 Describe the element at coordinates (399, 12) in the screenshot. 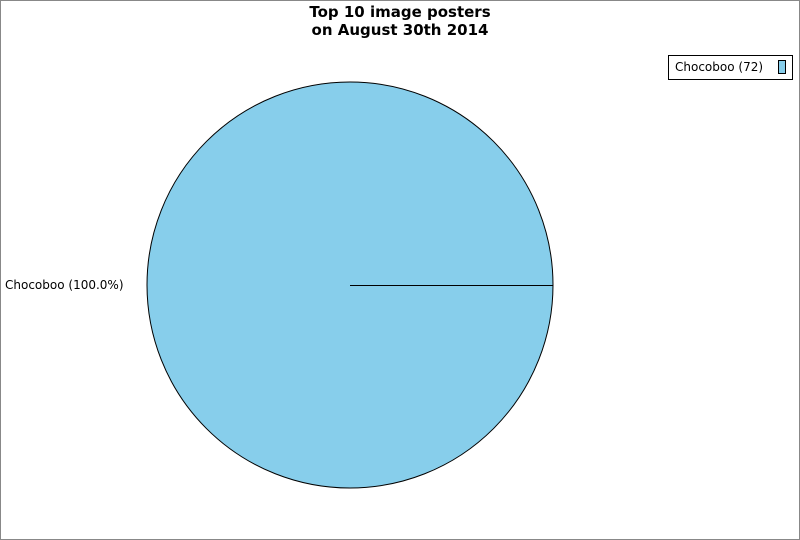

I see `chart-title-line-1: Top 10 image posters` at that location.